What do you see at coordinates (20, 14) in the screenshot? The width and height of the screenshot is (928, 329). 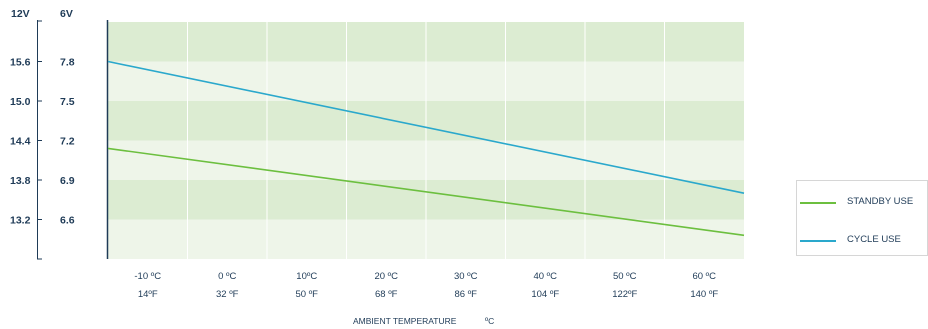 I see `y-header-12v: 12V` at bounding box center [20, 14].